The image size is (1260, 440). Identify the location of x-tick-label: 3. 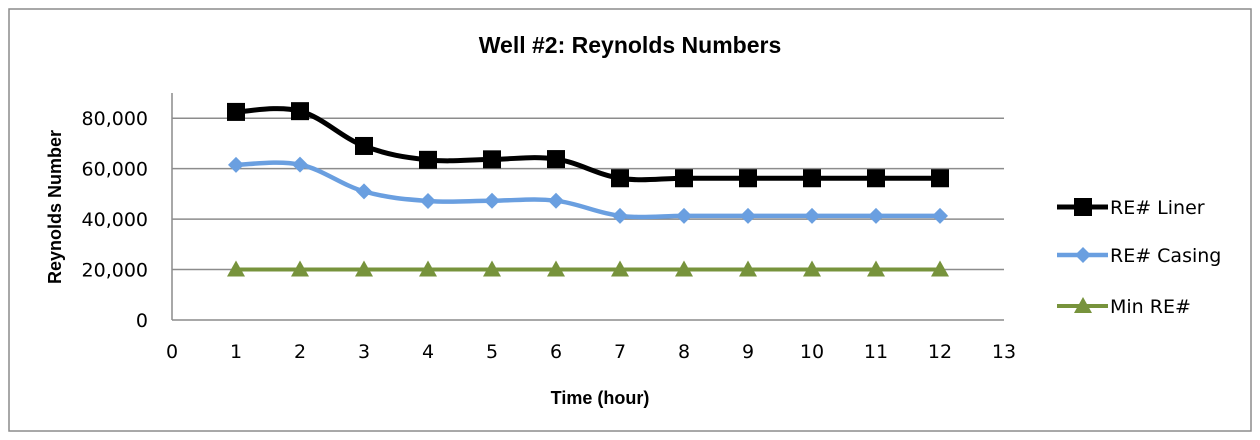
(364, 352).